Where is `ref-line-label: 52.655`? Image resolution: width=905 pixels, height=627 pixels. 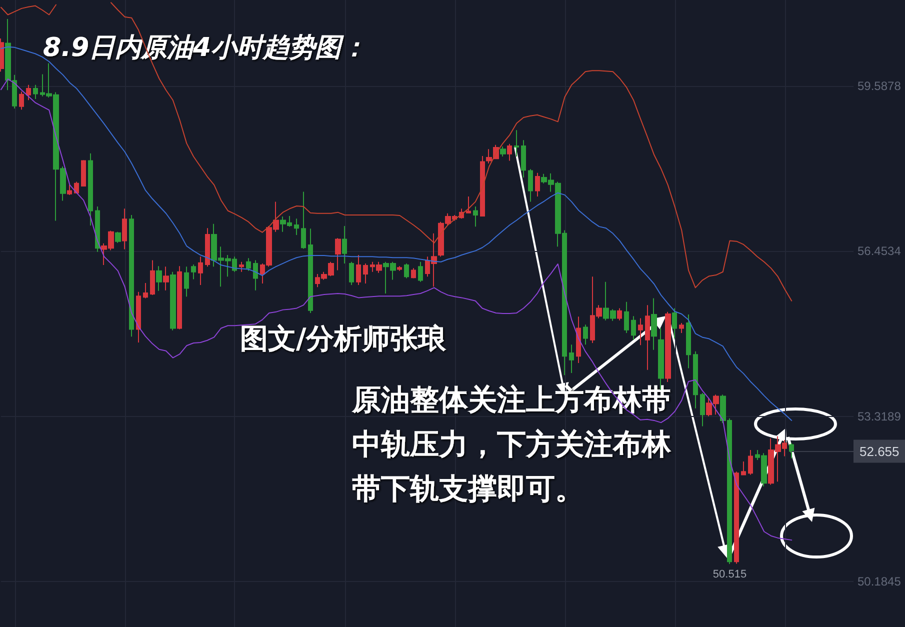
ref-line-label: 52.655 is located at coordinates (880, 451).